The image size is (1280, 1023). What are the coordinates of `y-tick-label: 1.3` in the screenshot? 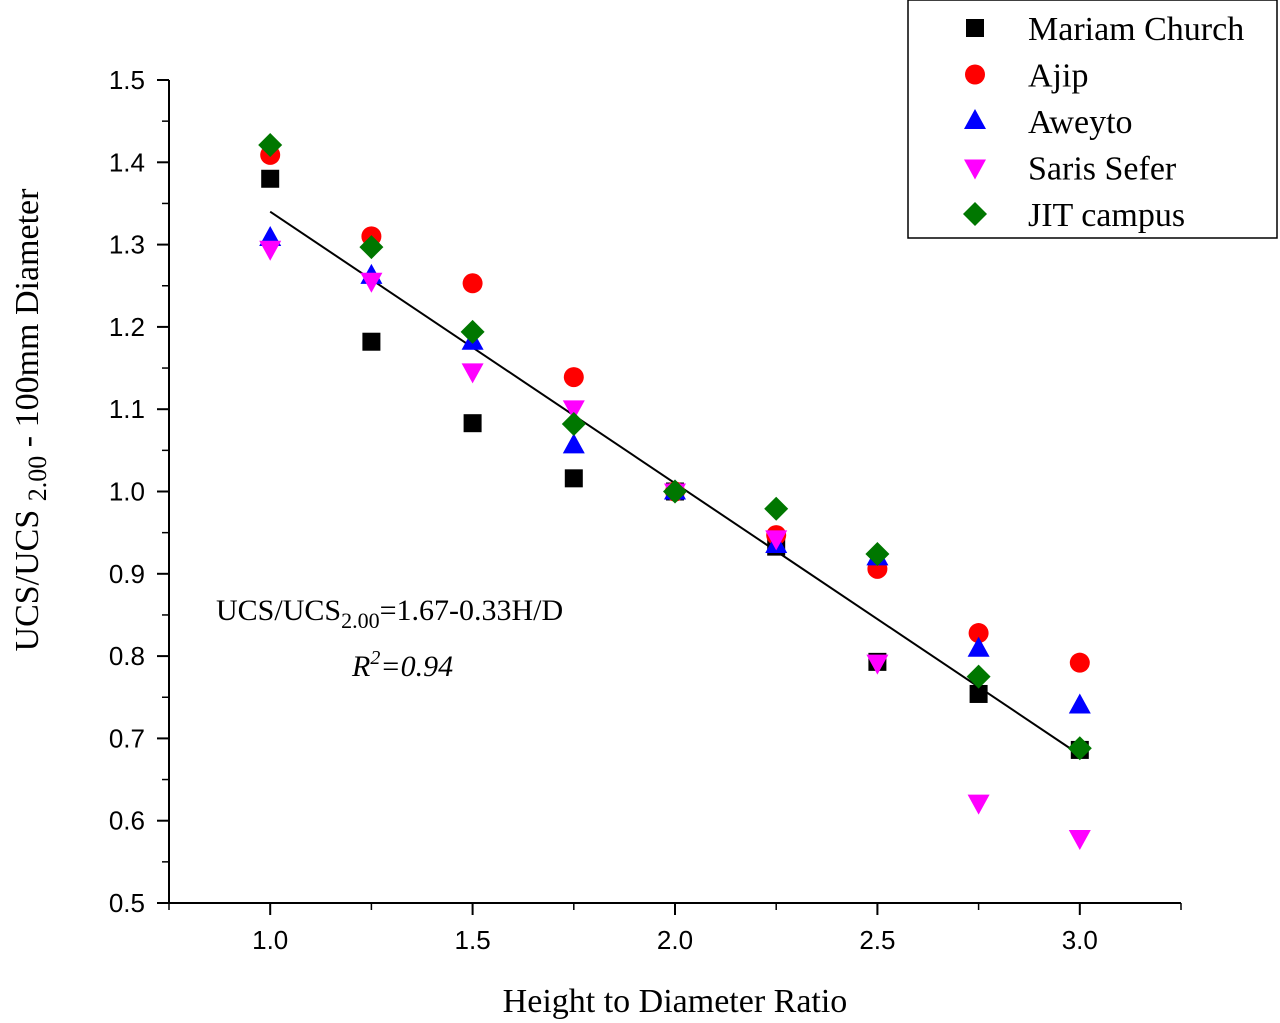 It's located at (127, 245).